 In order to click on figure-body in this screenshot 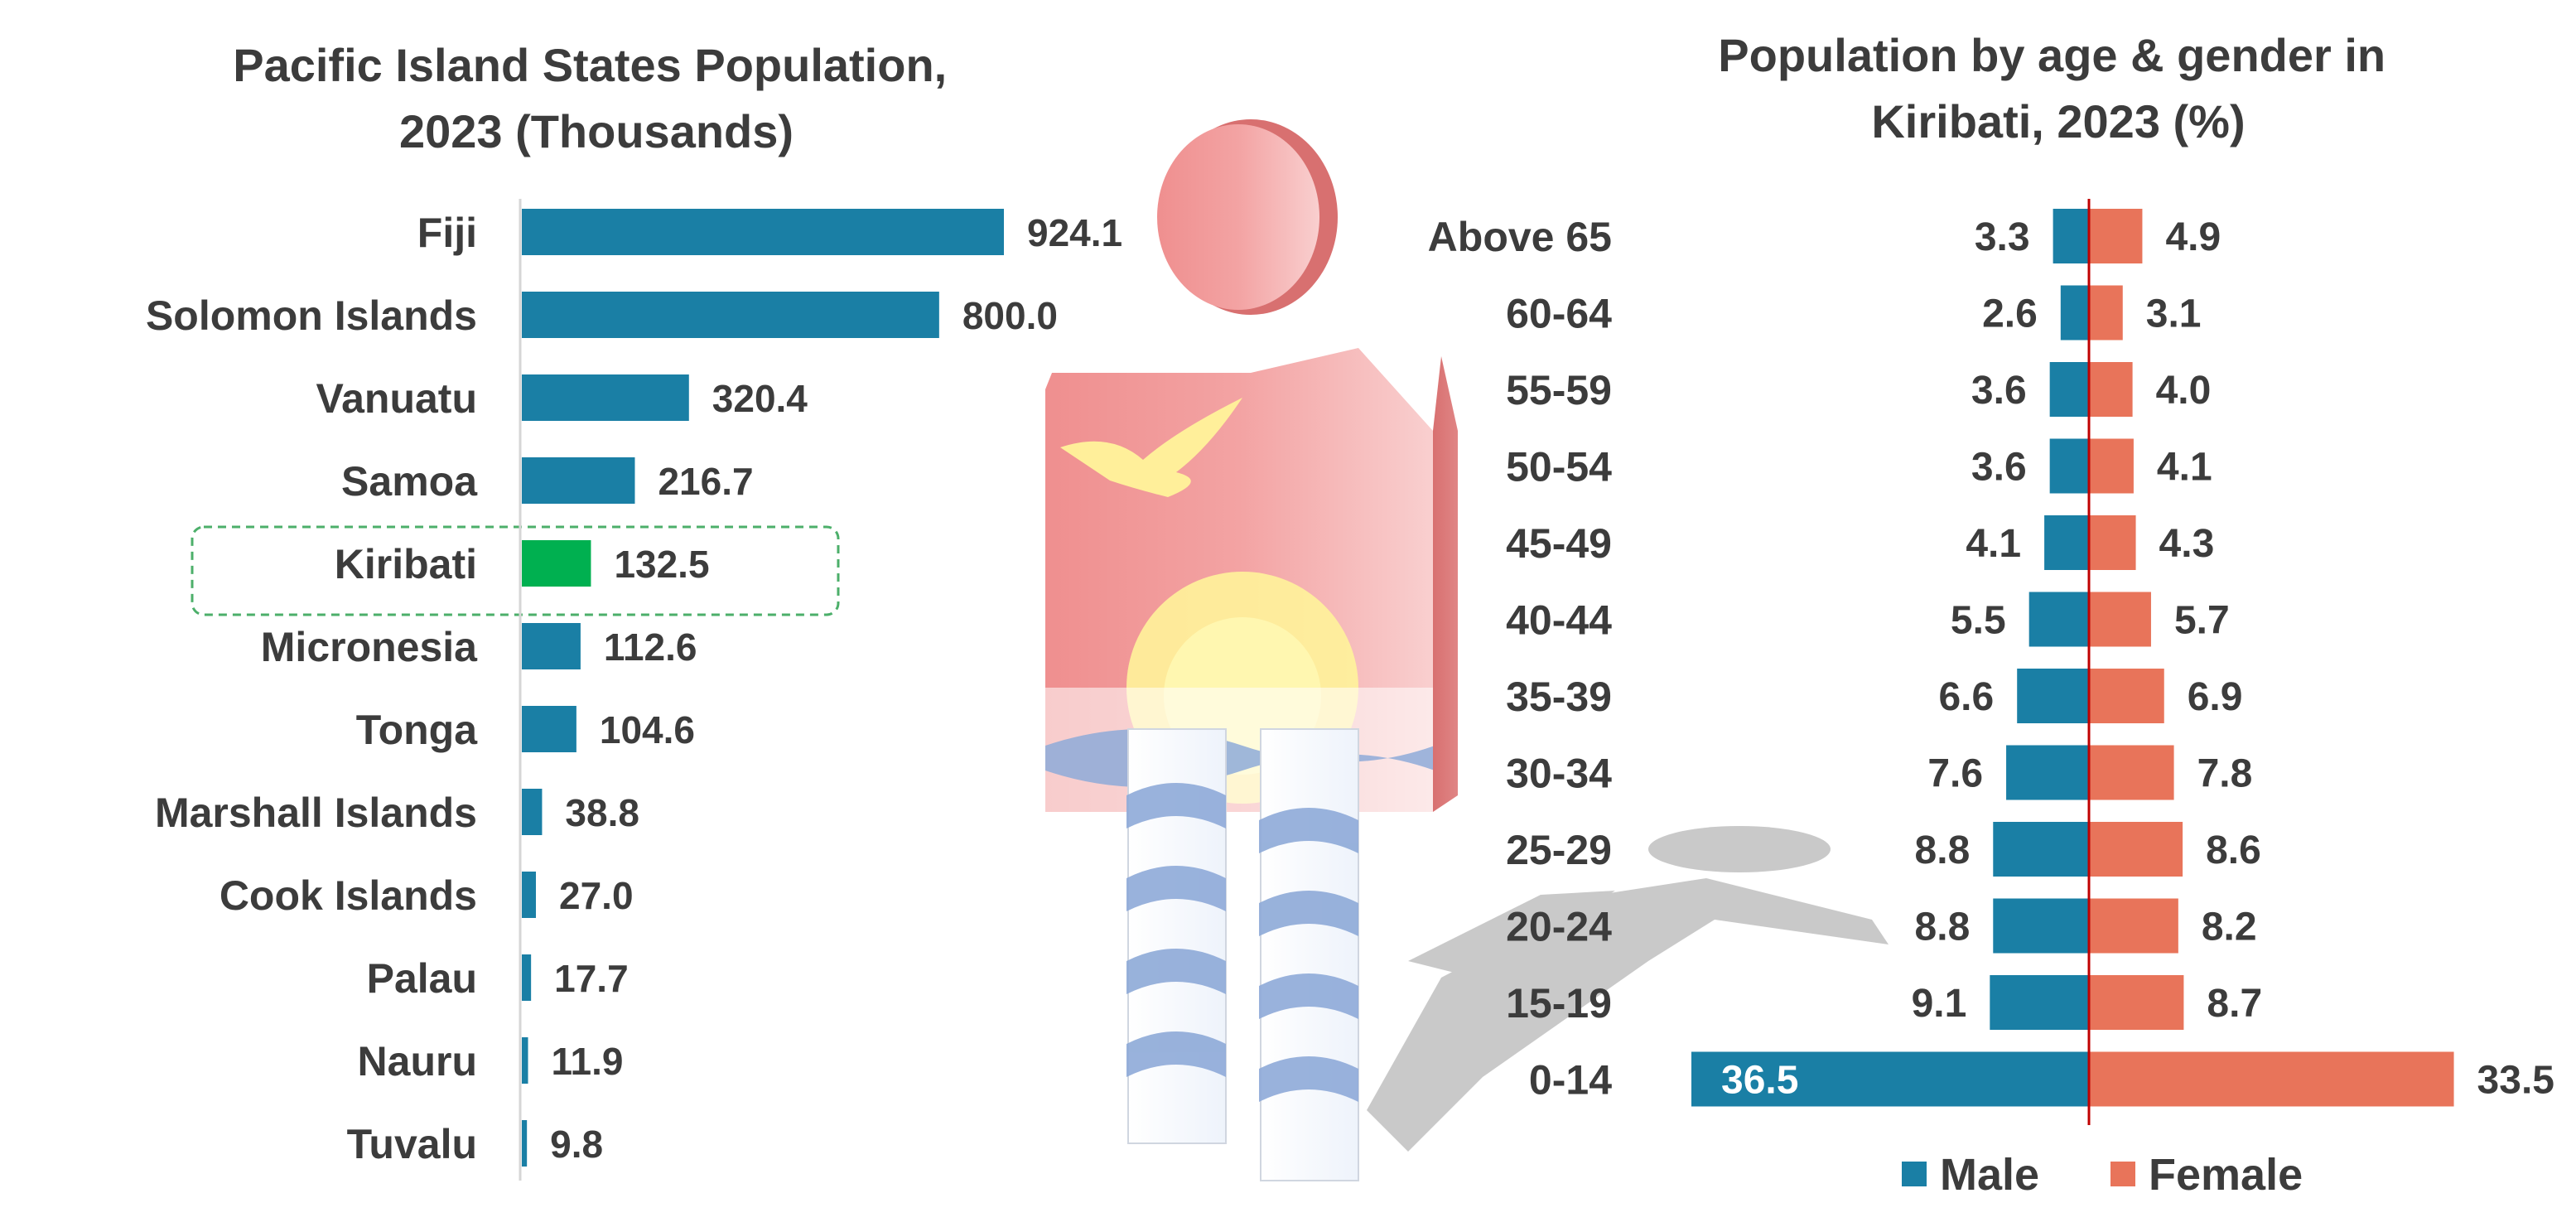, I will do `click(1251, 580)`.